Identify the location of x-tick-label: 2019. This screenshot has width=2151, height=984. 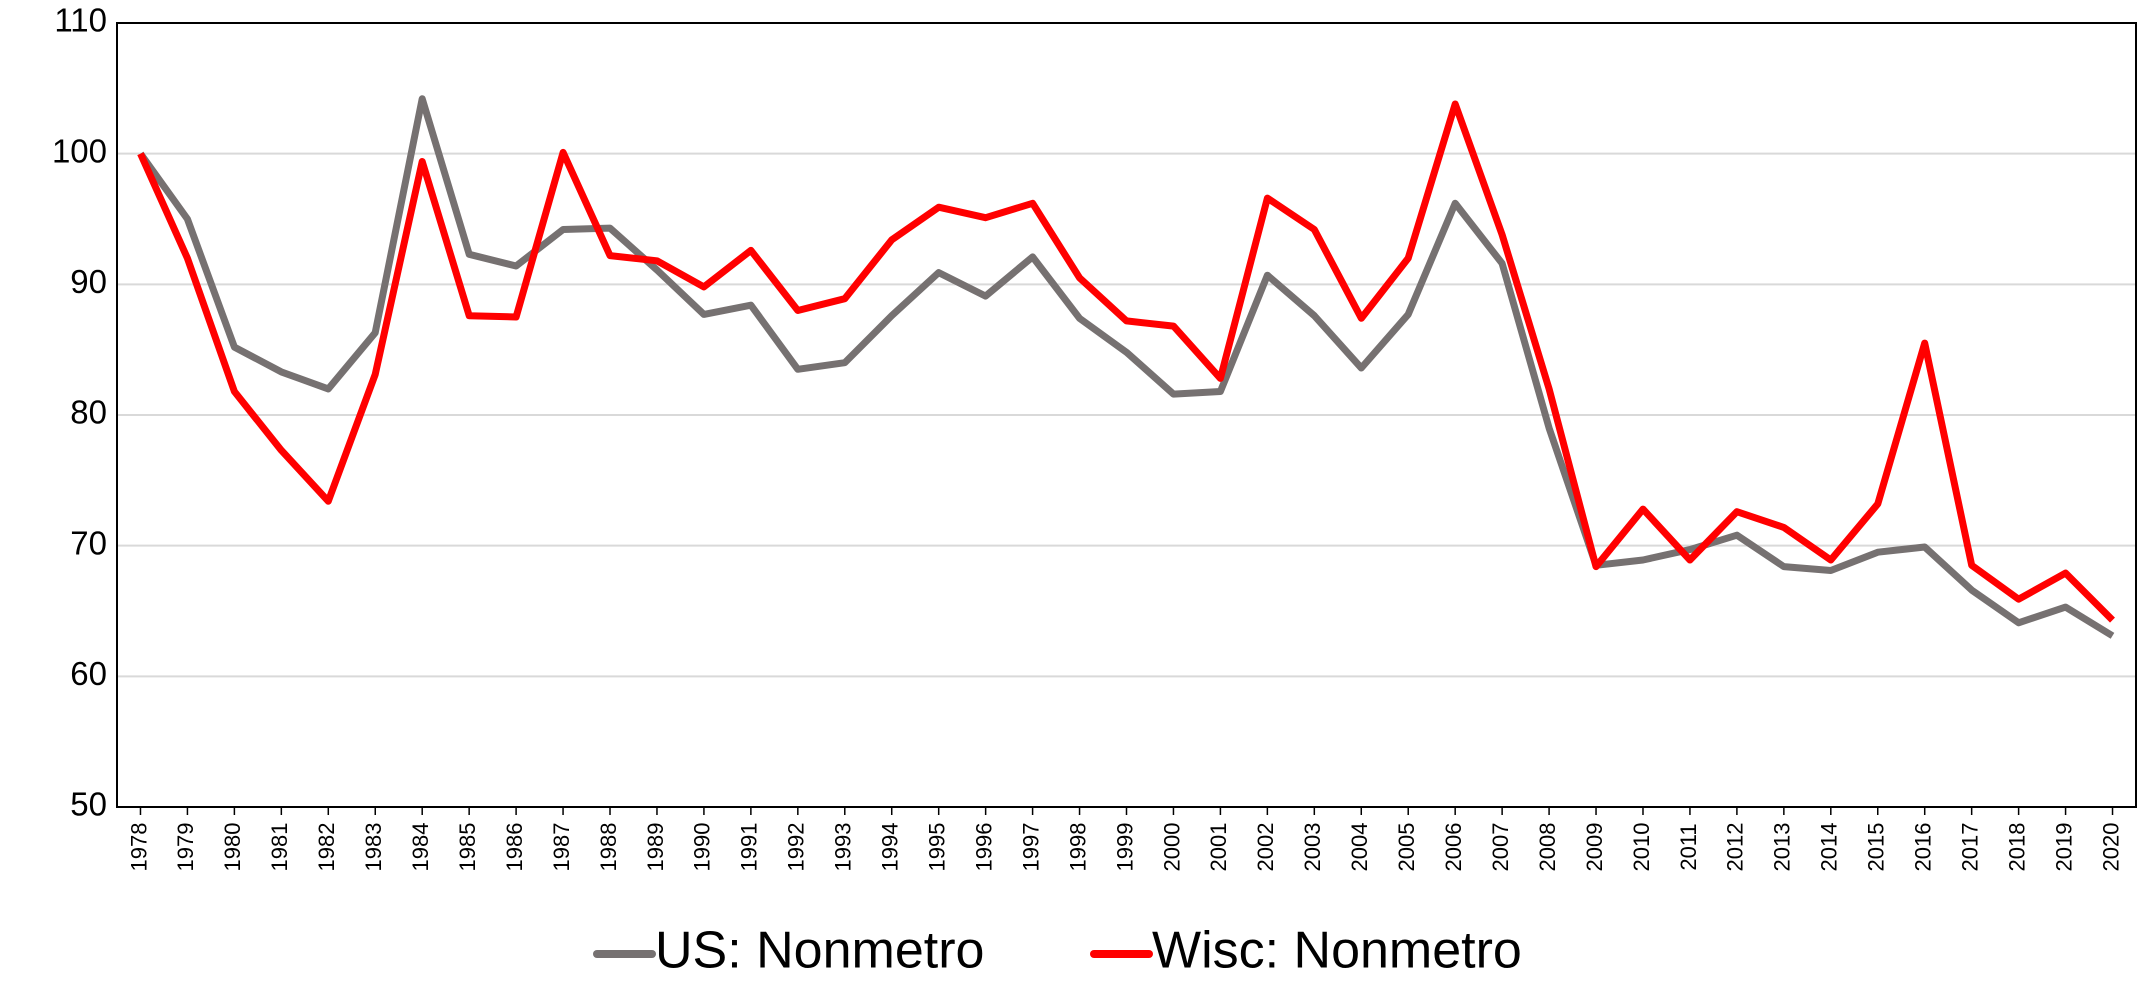
(2063, 847).